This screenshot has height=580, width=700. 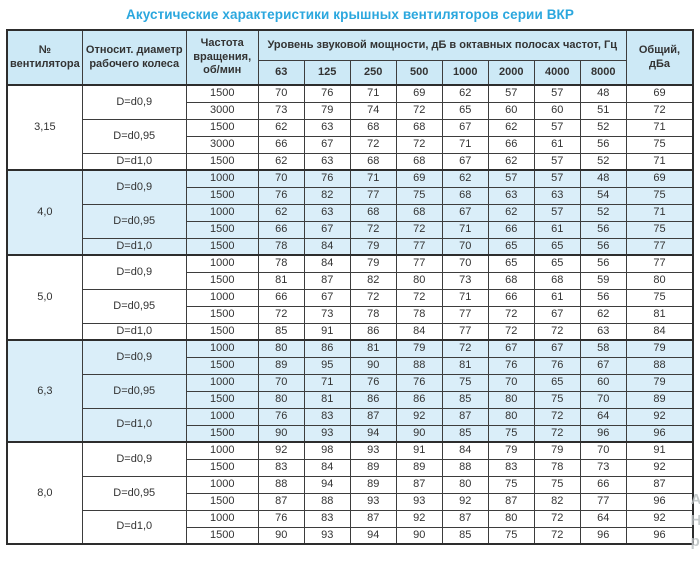 I want to click on header-diameter: Относит. диаметр рабочего колеса, so click(x=134, y=57).